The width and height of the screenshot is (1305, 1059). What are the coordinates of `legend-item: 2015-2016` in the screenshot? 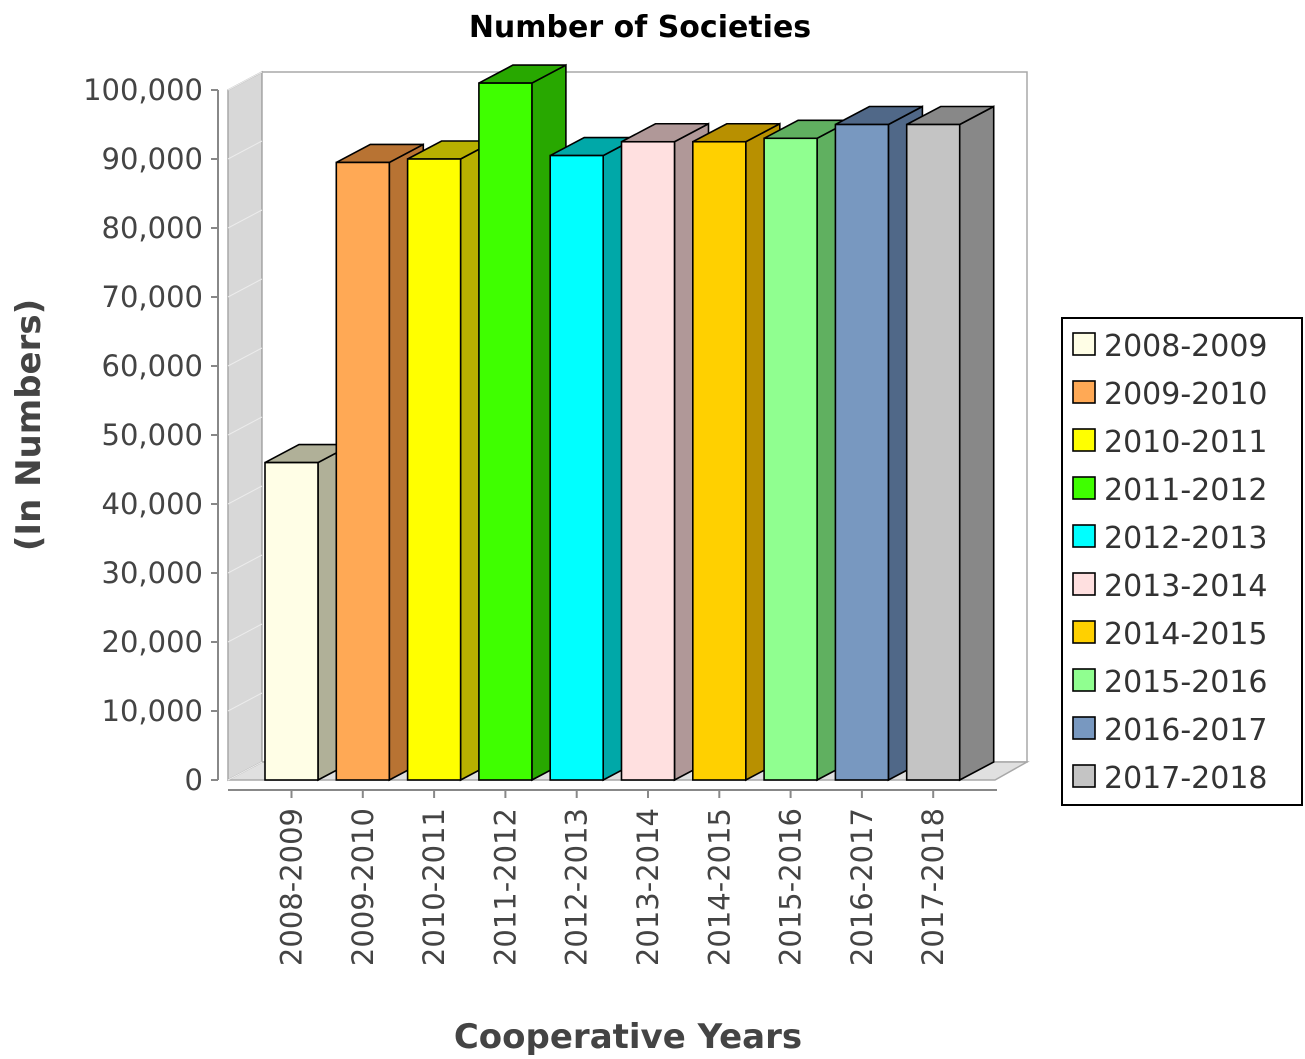 It's located at (1170, 682).